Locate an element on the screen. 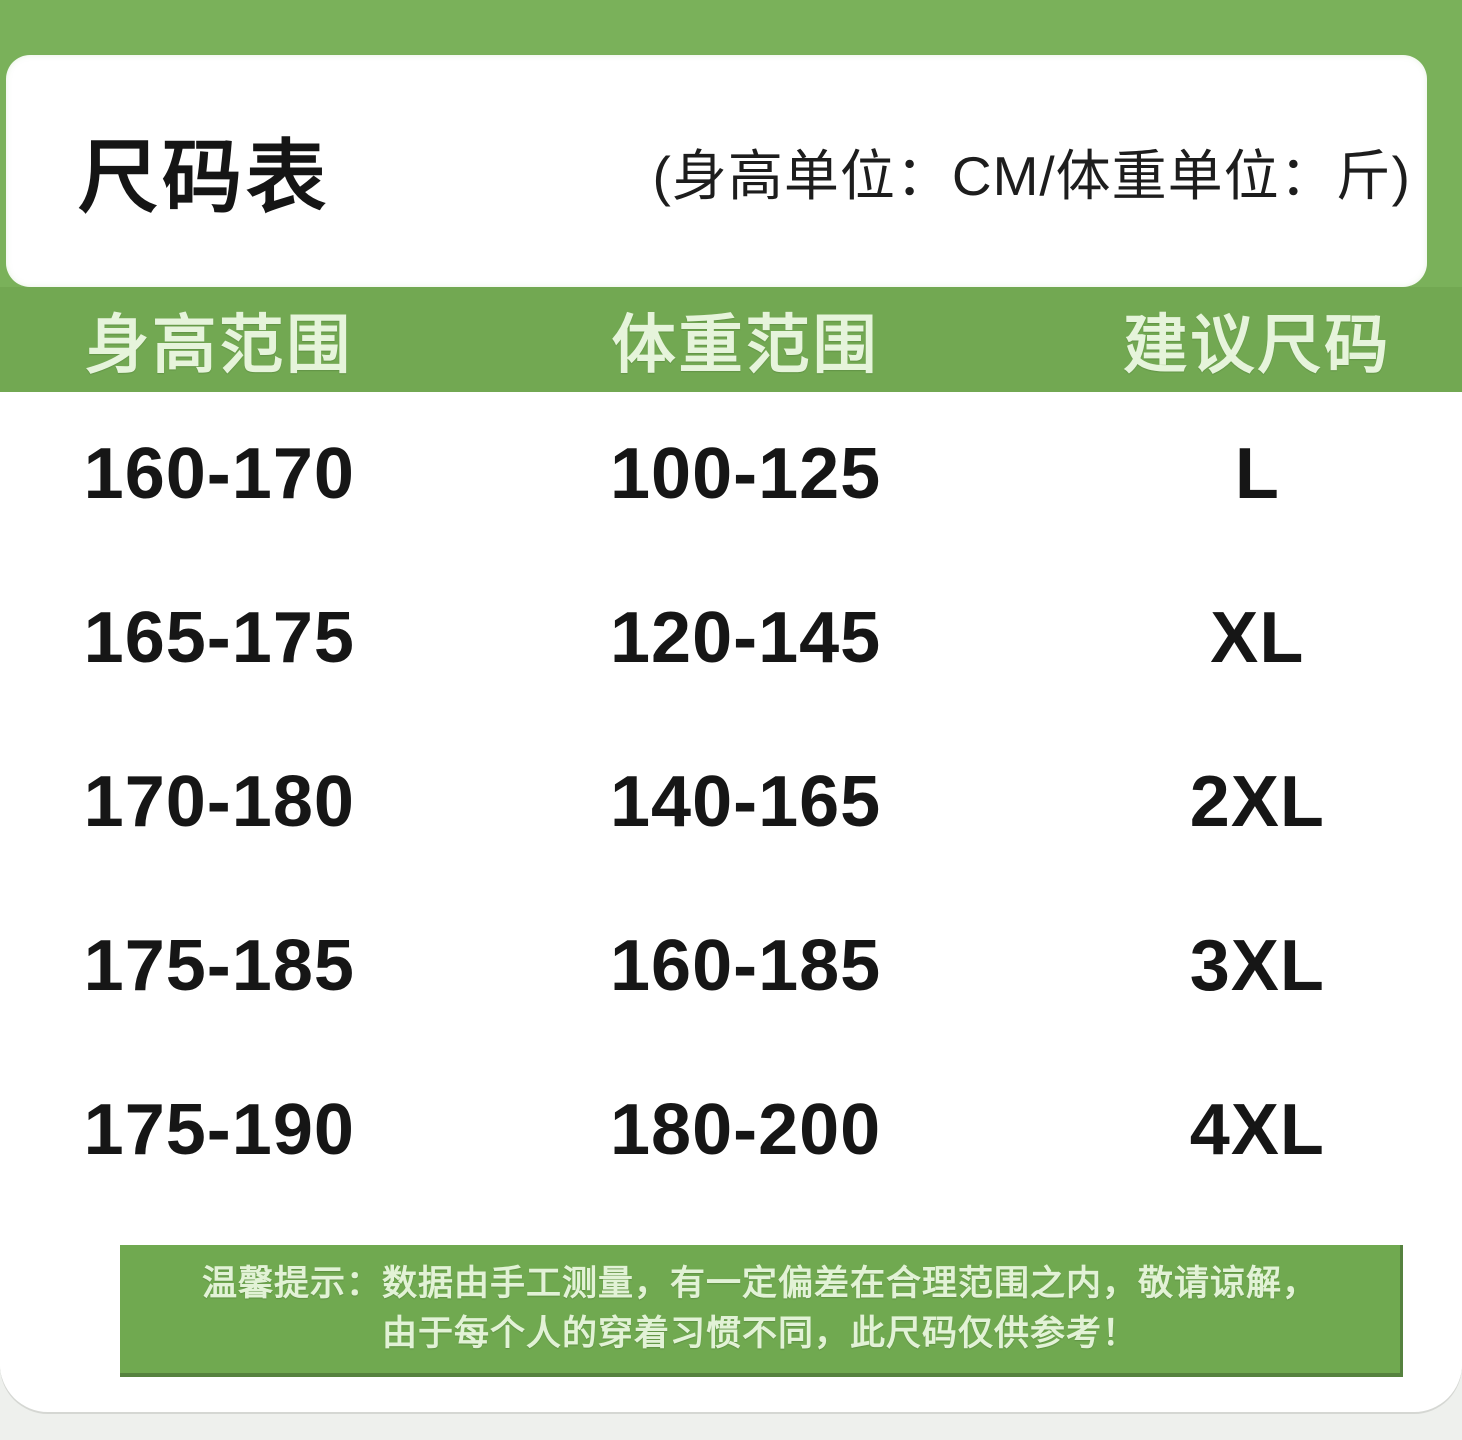  table-header-row: 身高范围 体重范围 建议尺码 is located at coordinates (731, 339).